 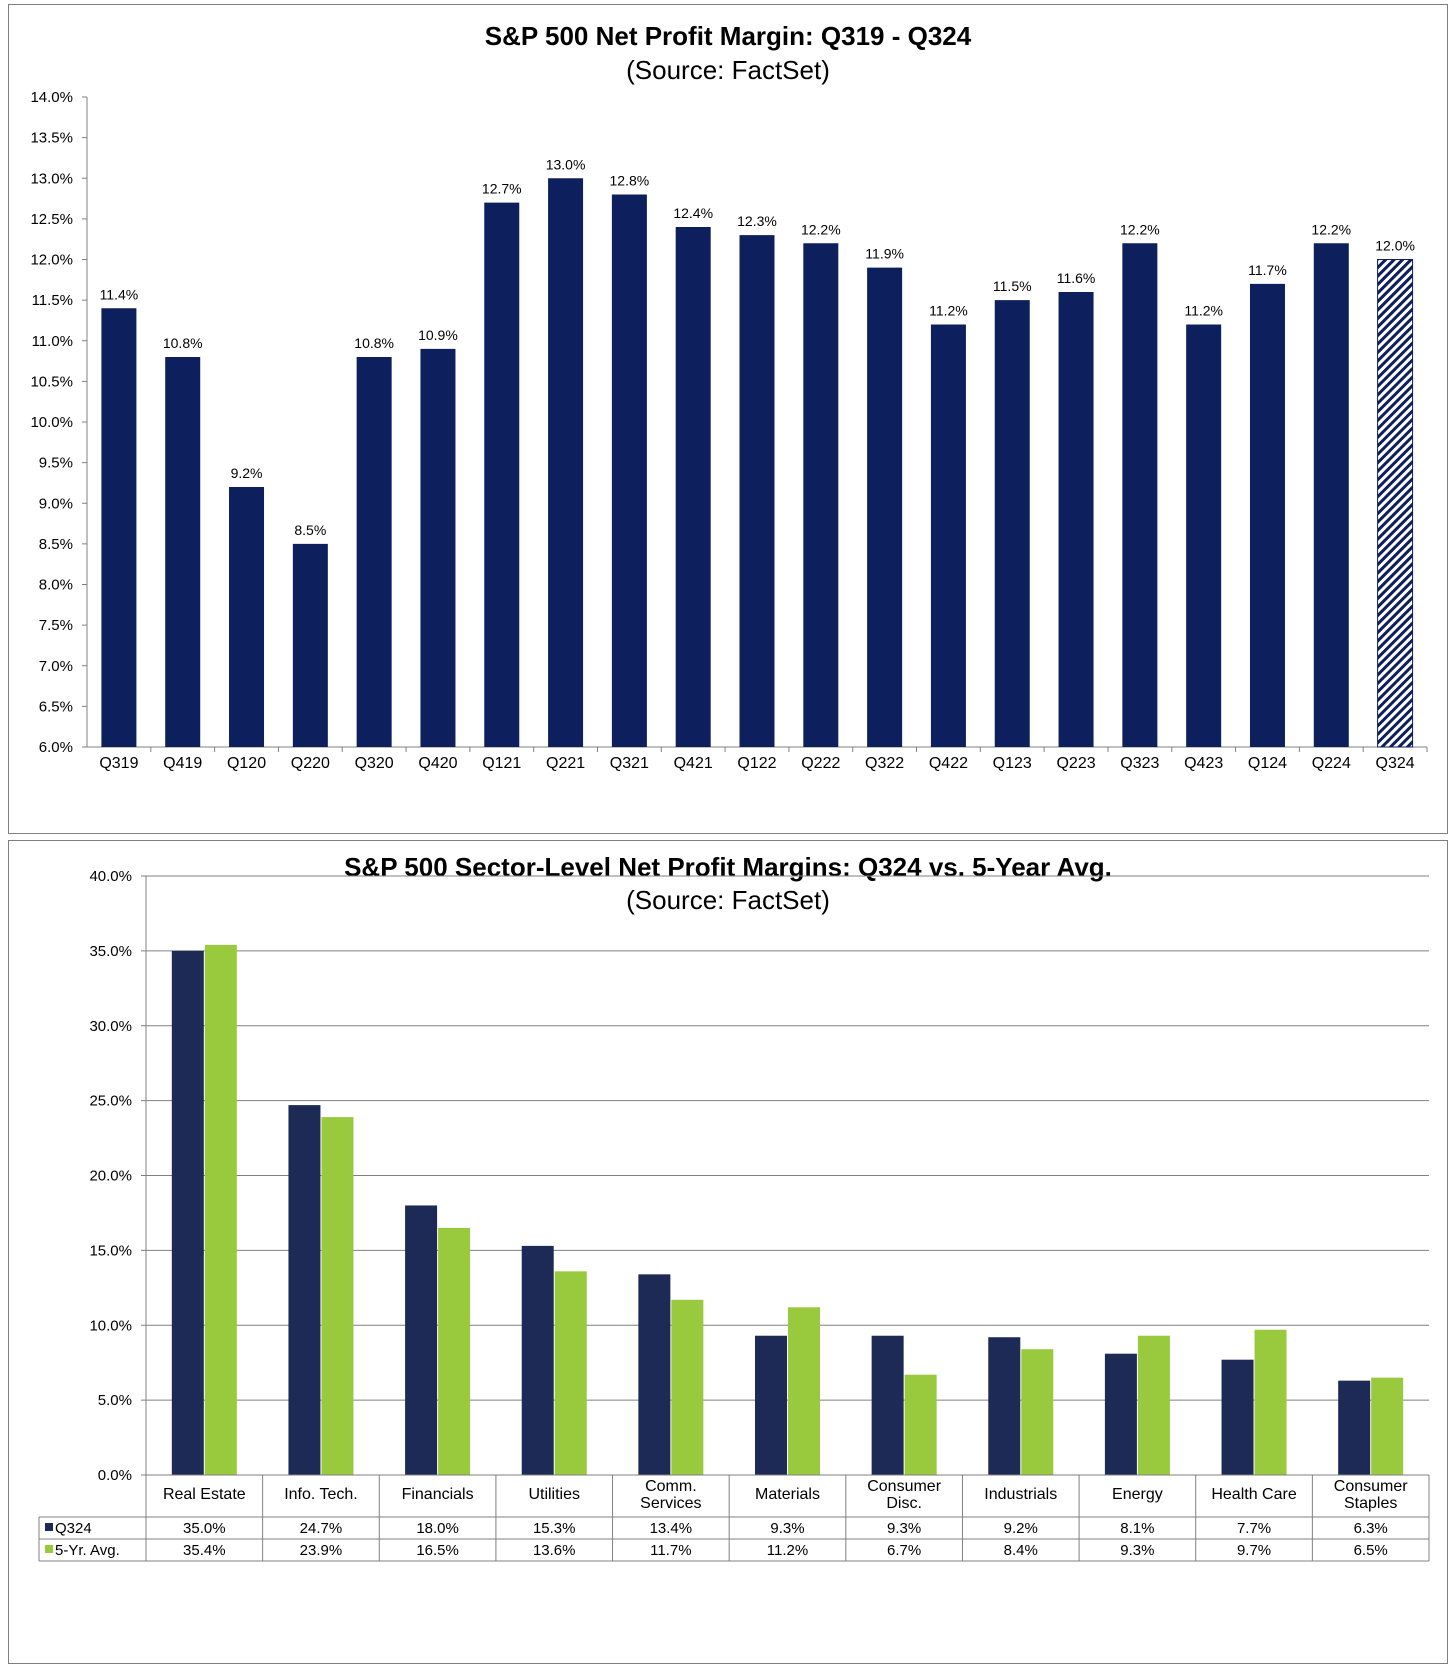 I want to click on x-tick-label: Q324, so click(x=1395, y=763).